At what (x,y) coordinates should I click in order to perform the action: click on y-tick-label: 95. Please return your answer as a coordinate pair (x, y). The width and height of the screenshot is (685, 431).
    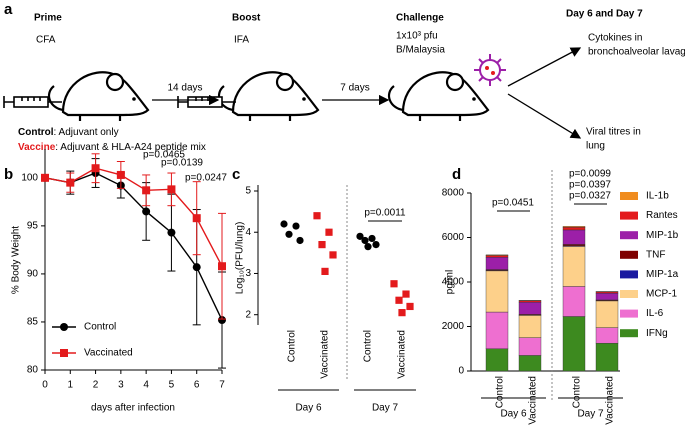
    Looking at the image, I should click on (33, 226).